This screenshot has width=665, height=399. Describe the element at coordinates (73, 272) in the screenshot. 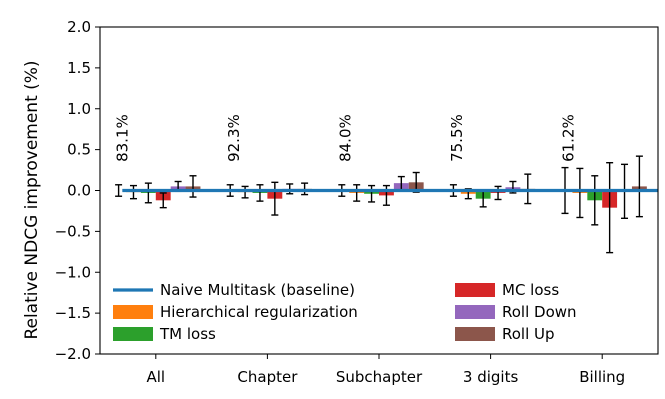

I see `y-tick-label: −1.0` at that location.